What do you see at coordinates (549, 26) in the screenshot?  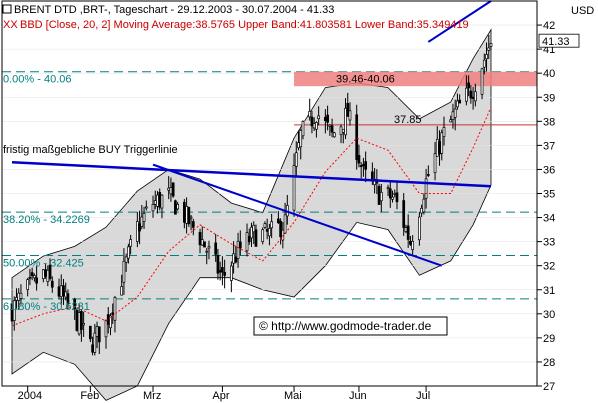 I see `y-tick-label: 42` at bounding box center [549, 26].